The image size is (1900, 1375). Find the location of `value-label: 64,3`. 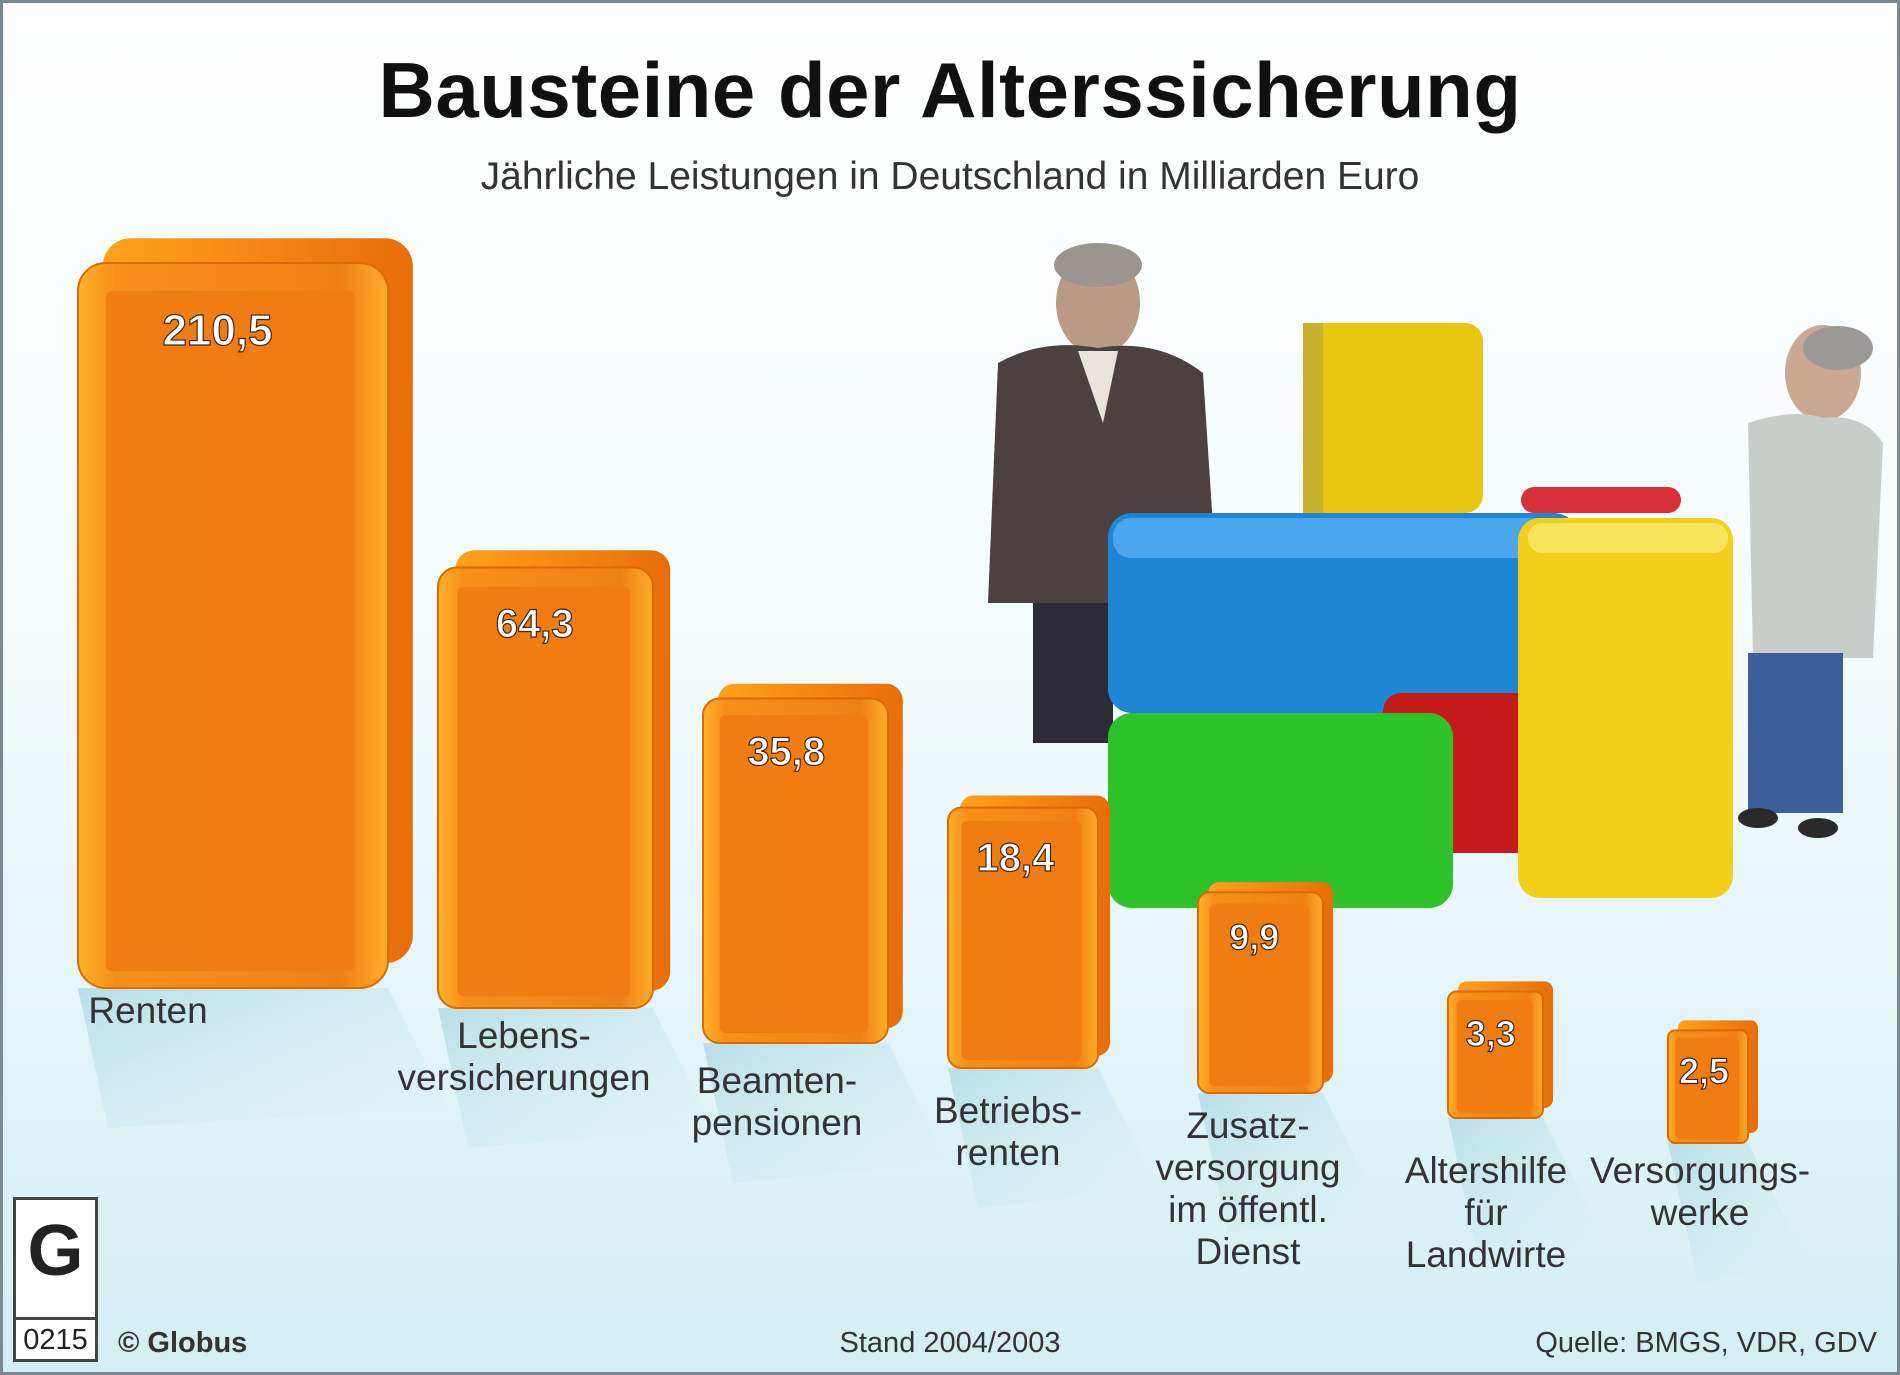

value-label: 64,3 is located at coordinates (535, 624).